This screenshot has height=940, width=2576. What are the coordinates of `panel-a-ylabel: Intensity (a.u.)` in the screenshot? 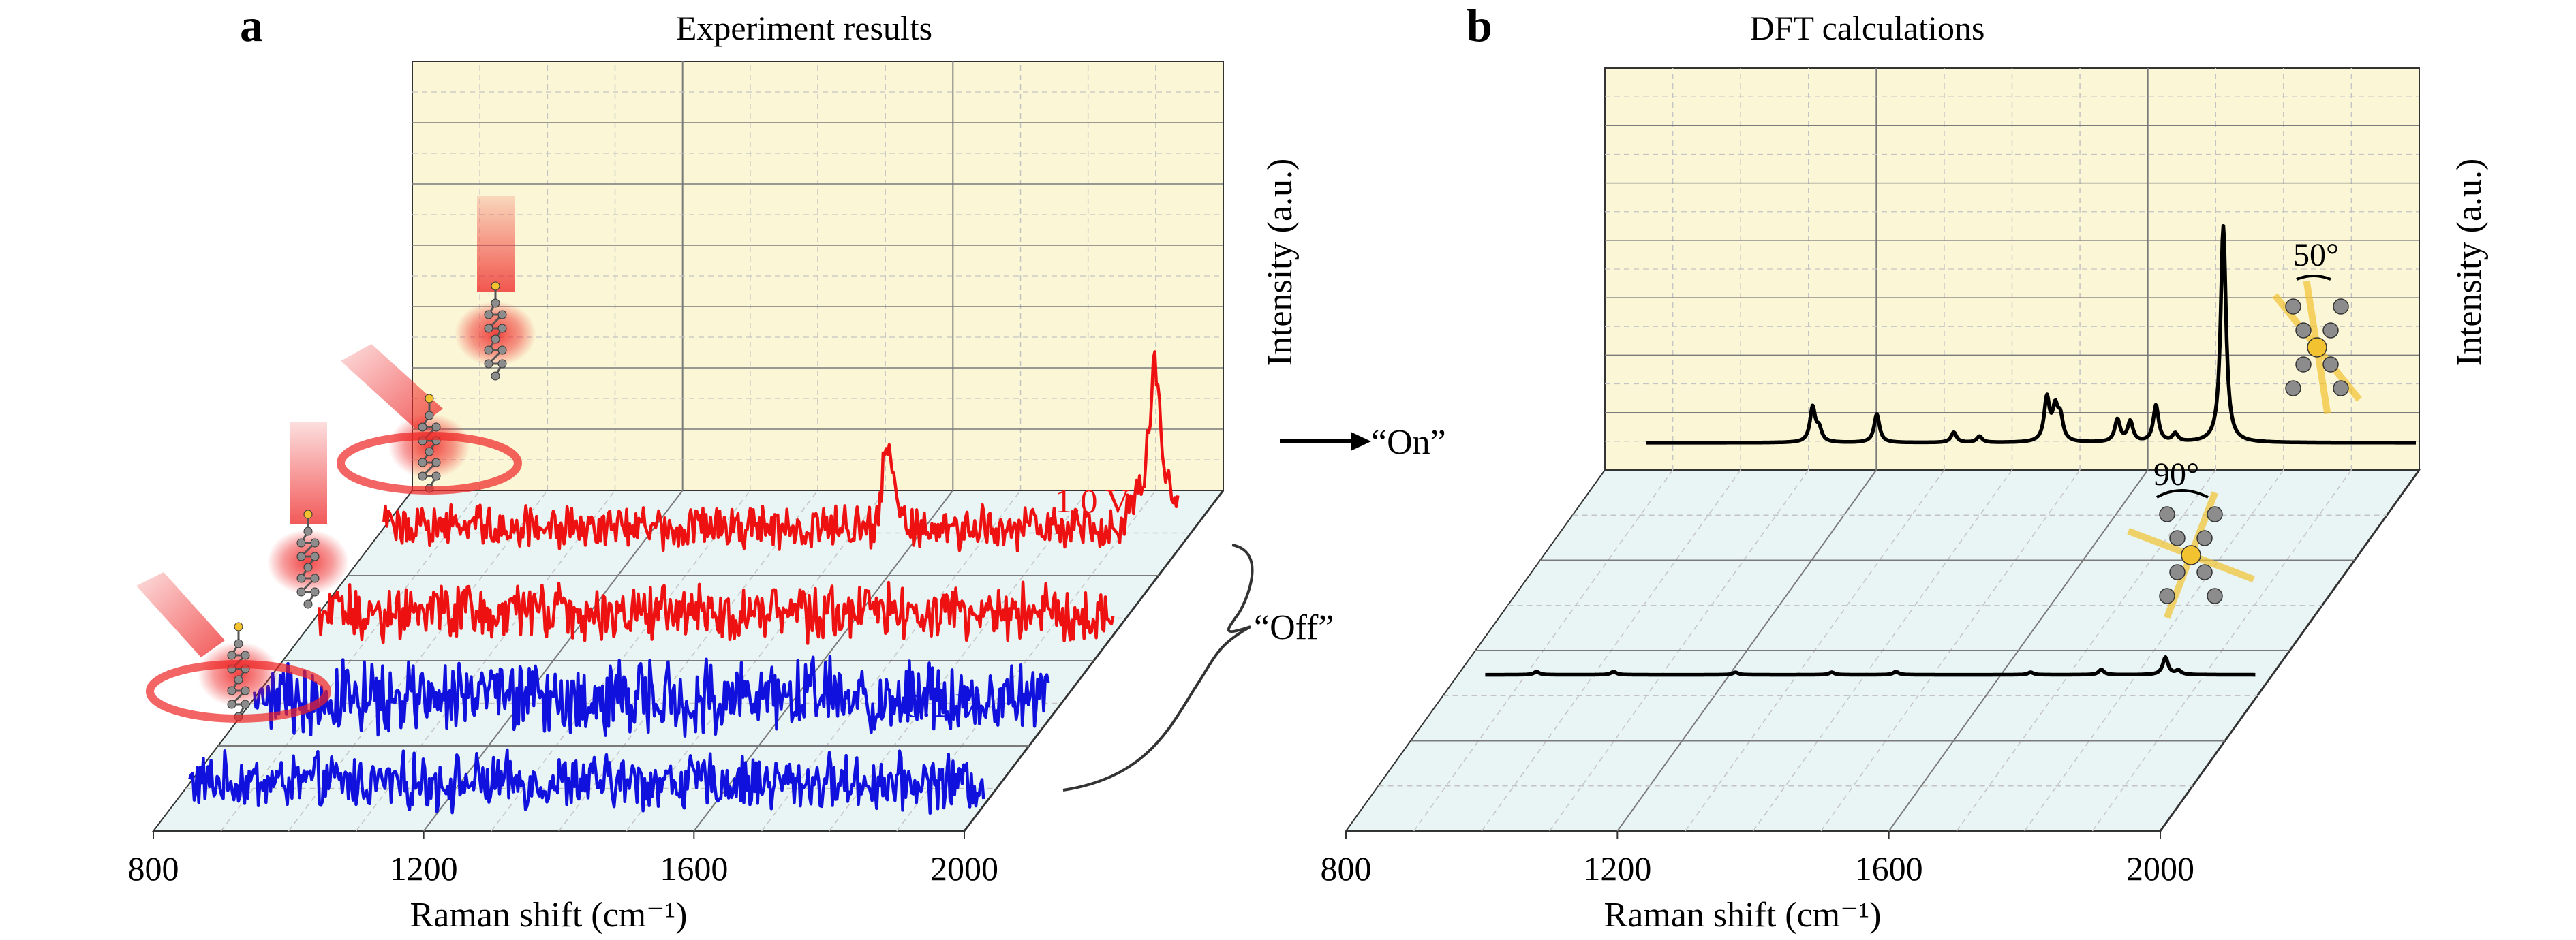 It's located at (1280, 263).